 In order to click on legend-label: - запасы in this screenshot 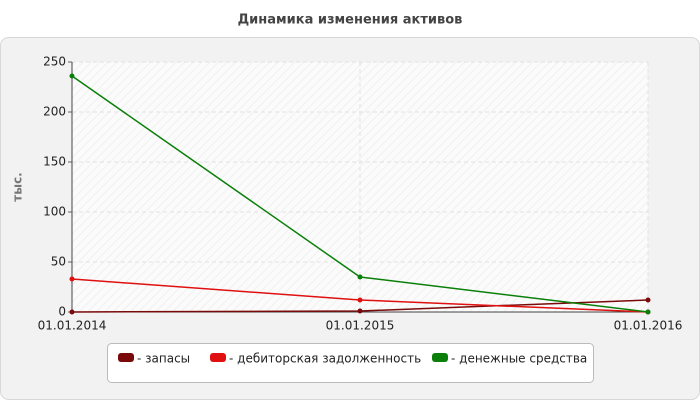, I will do `click(163, 359)`.